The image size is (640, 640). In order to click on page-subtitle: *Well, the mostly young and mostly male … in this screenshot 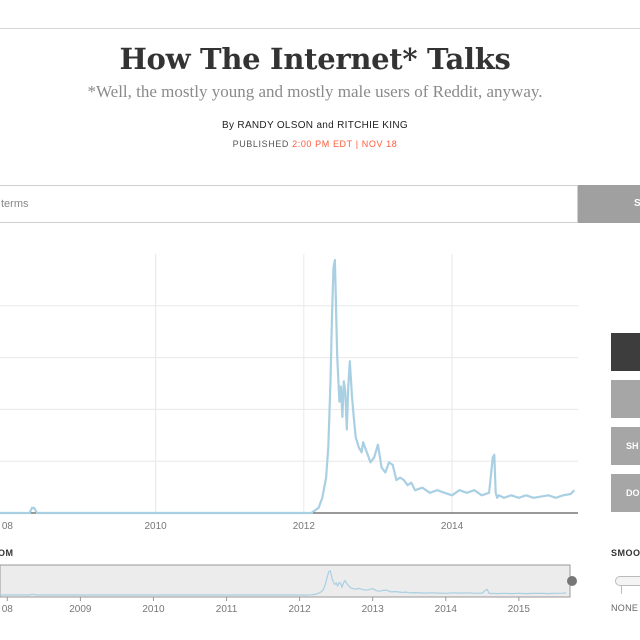, I will do `click(315, 91)`.